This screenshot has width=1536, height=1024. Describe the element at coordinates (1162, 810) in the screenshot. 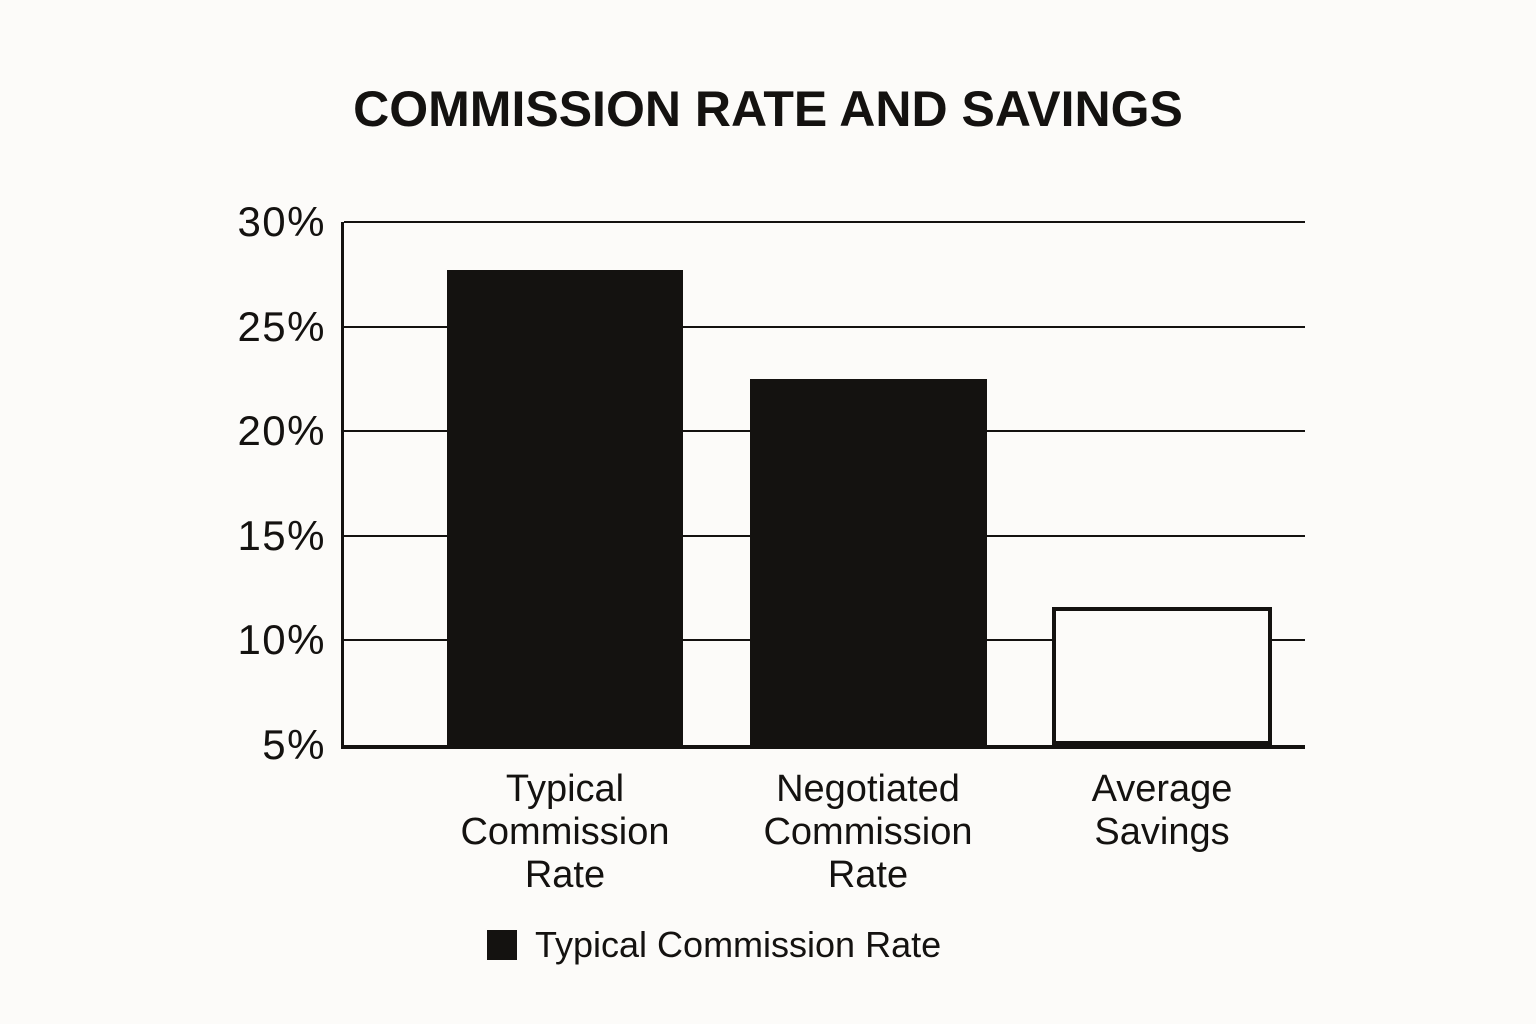

I see `x-axis-label: Average Savings` at that location.